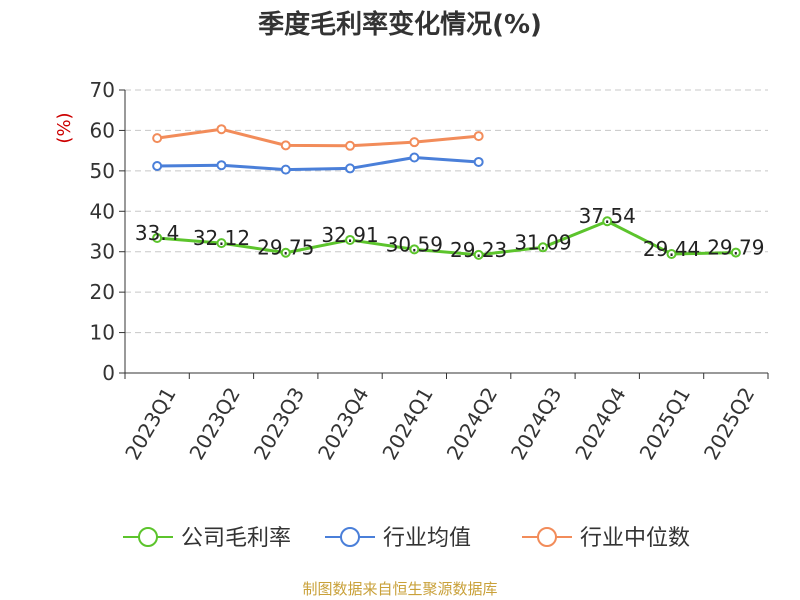 This screenshot has height=600, width=800. I want to click on y-axis-label: (%), so click(64, 127).